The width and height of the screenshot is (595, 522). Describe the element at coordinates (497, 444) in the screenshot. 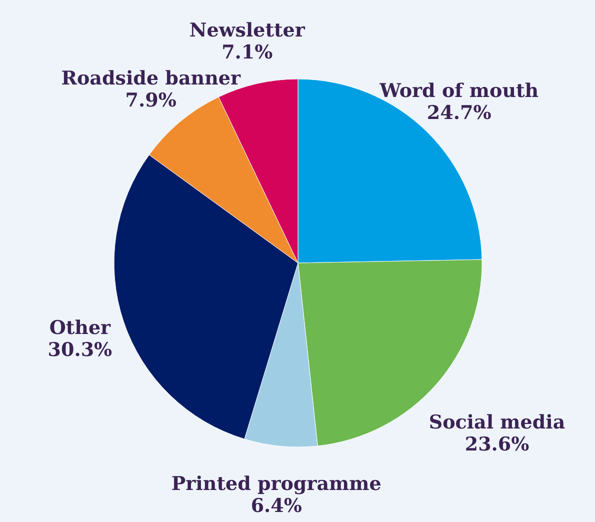

I see `data-label: 23.6%` at that location.